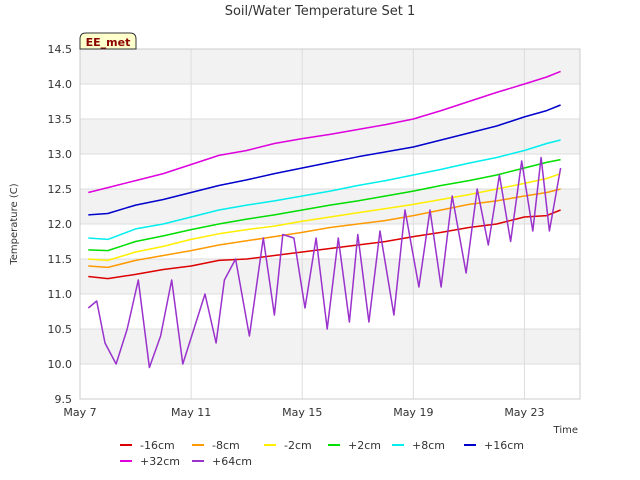 This screenshot has width=640, height=480. What do you see at coordinates (60, 259) in the screenshot?
I see `y-tick-label: 11.5` at bounding box center [60, 259].